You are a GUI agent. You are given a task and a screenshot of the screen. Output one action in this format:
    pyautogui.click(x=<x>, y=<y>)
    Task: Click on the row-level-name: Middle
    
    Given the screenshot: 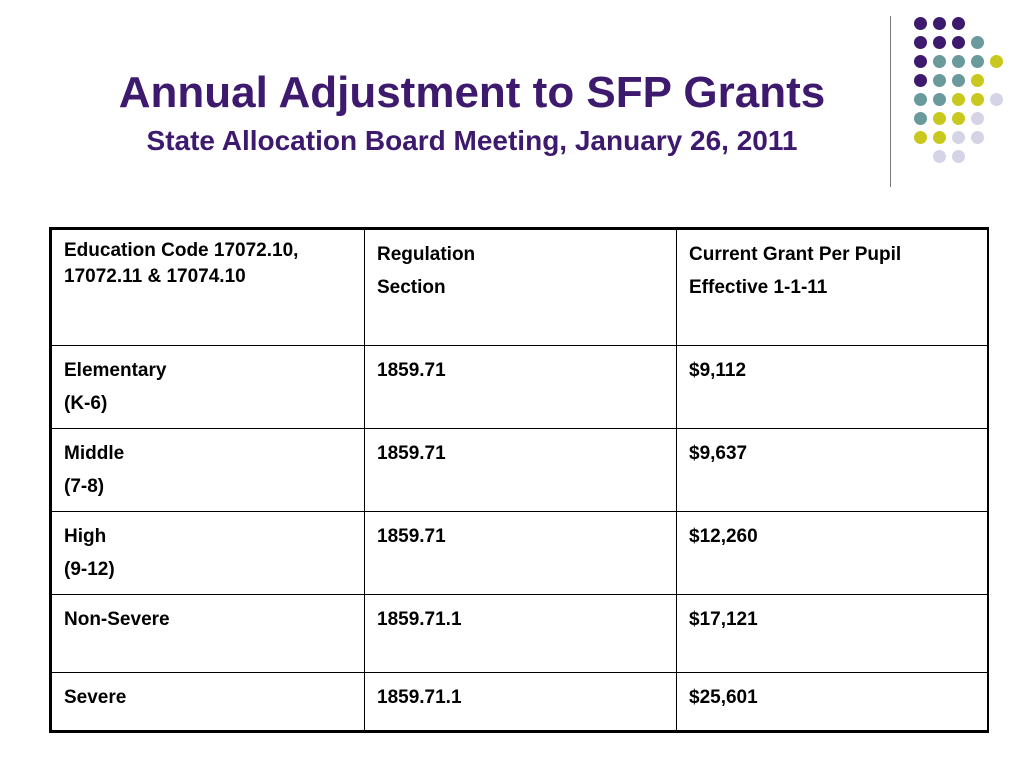 What is the action you would take?
    pyautogui.click(x=94, y=453)
    